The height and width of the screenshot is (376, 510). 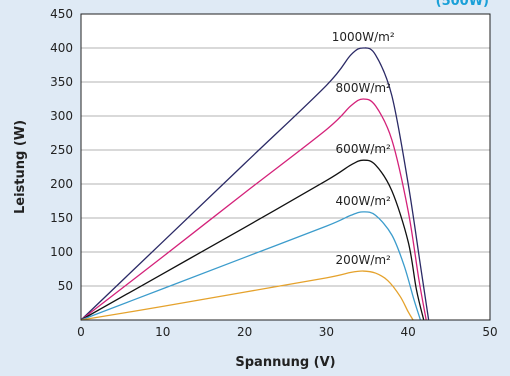 I want to click on x-tick-label: 30, so click(x=326, y=332).